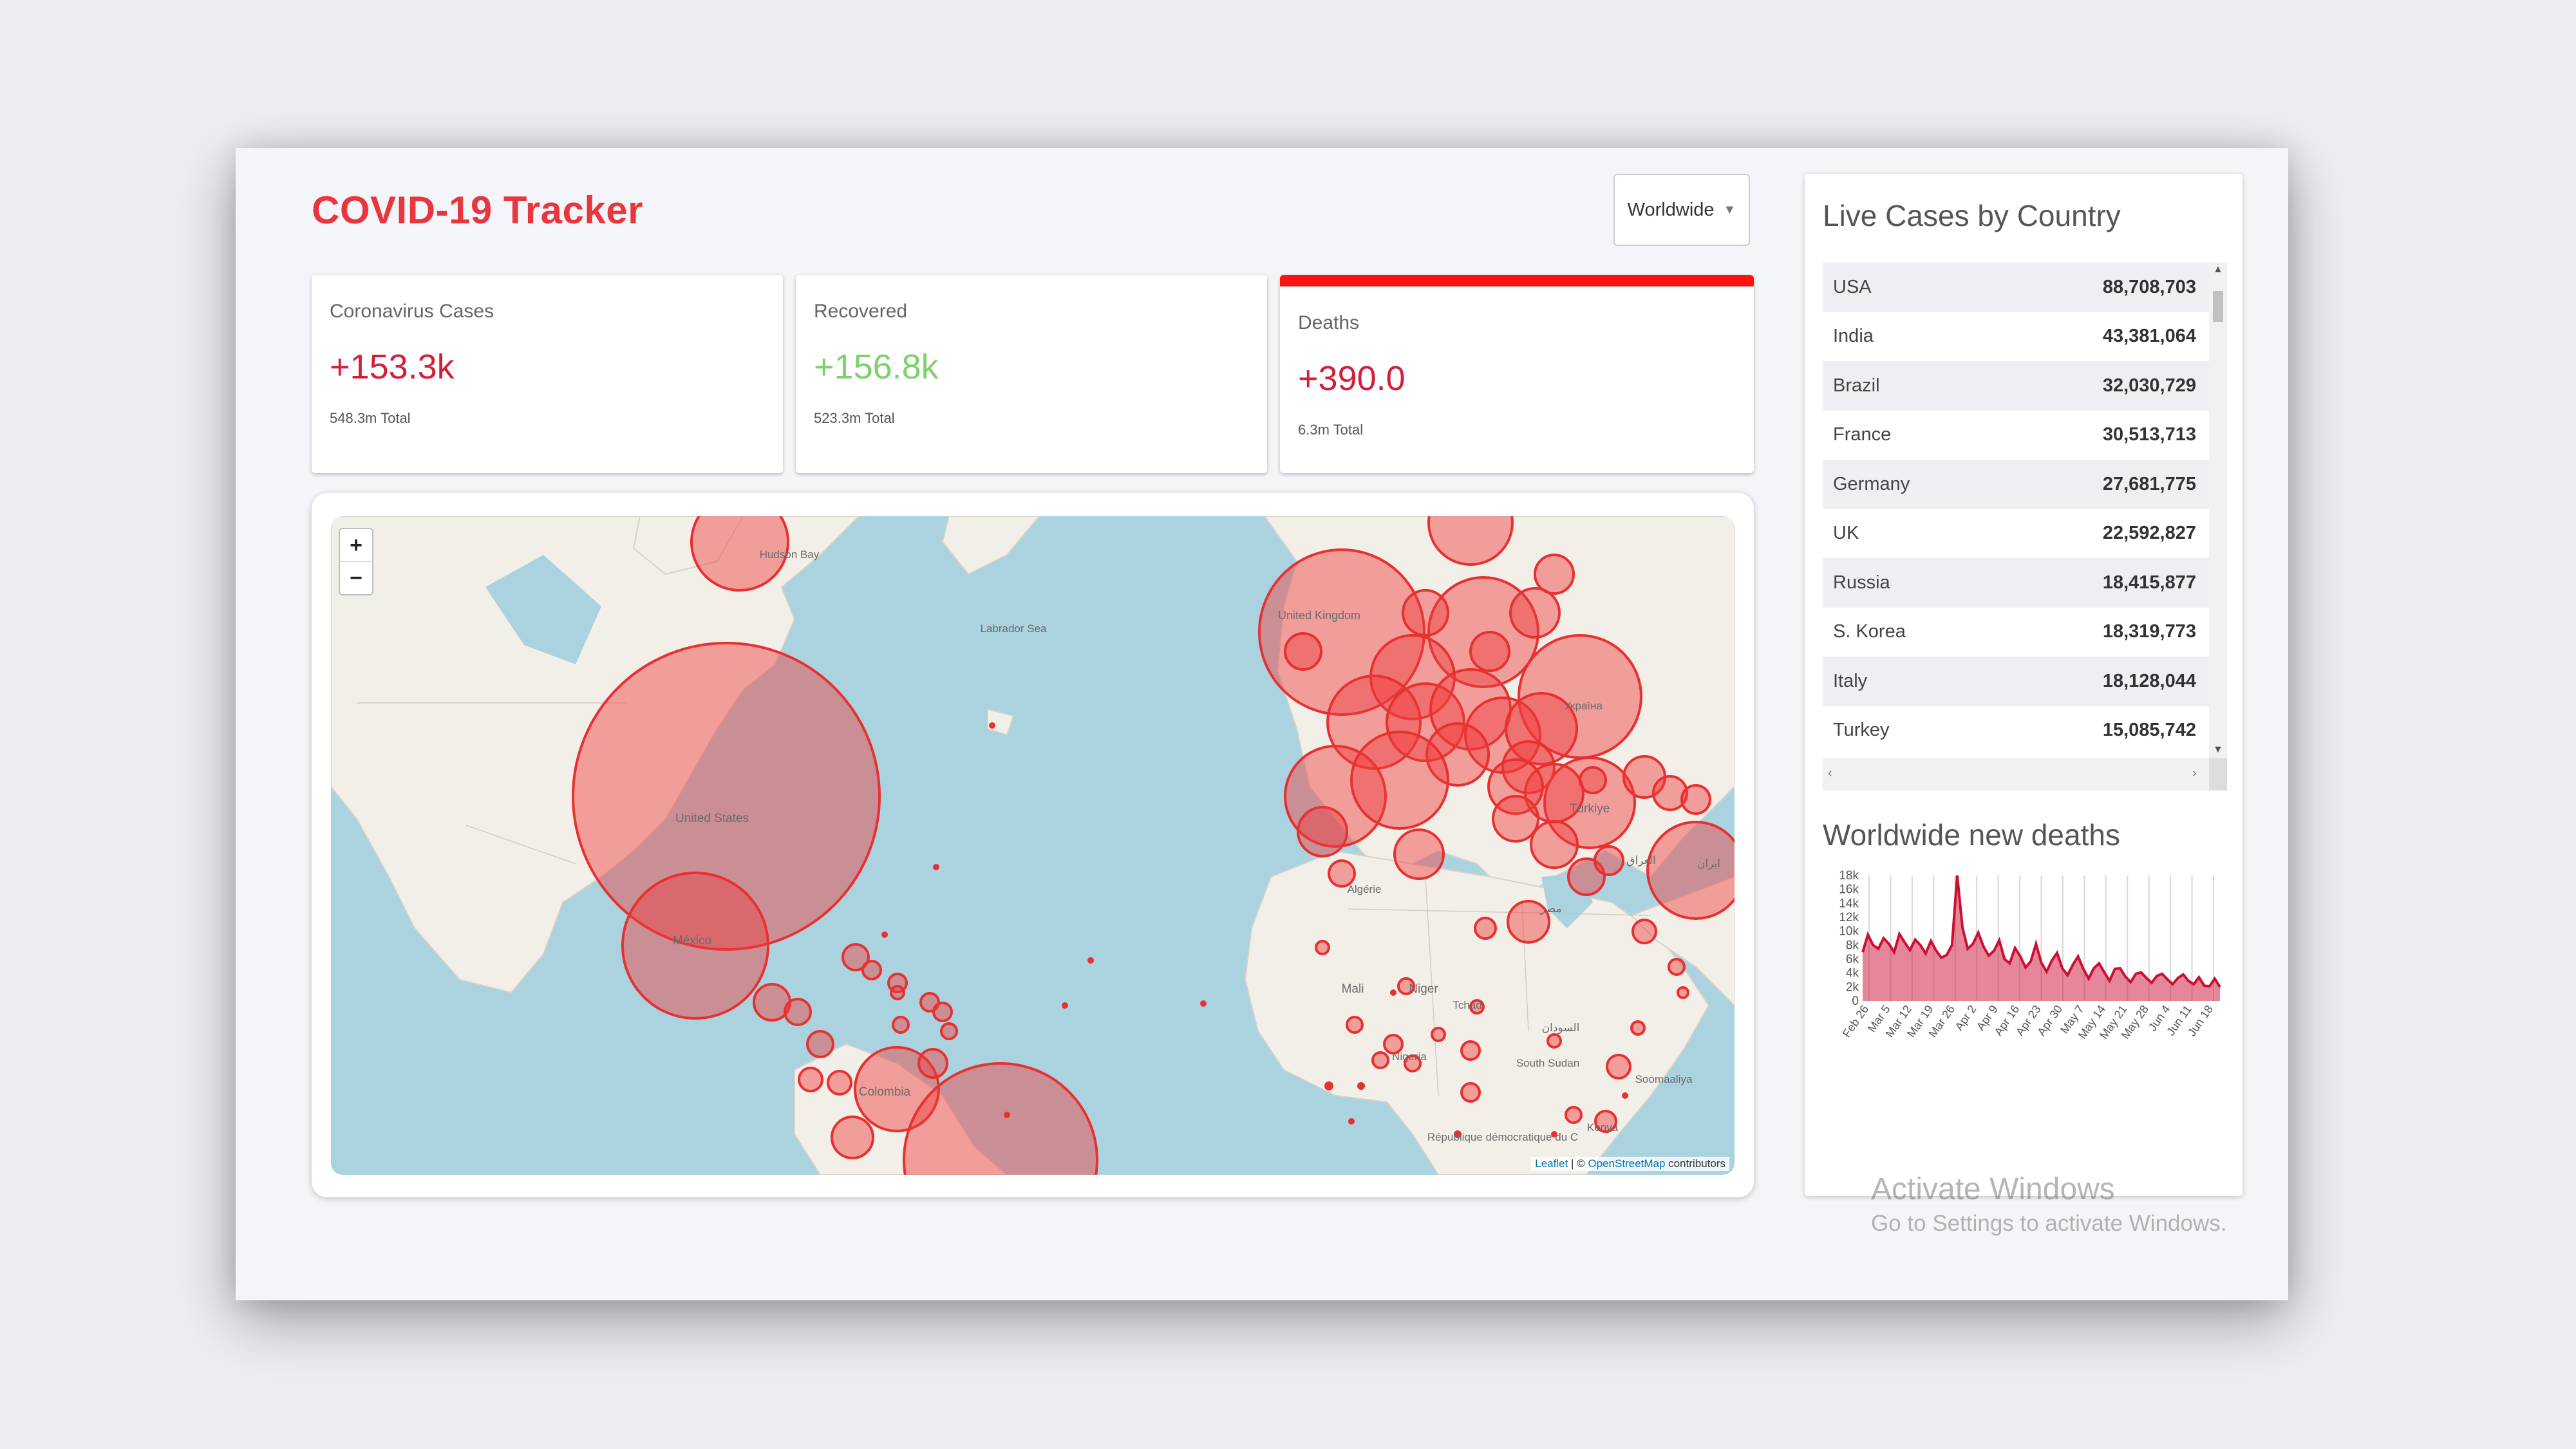  What do you see at coordinates (356, 577) in the screenshot?
I see `zoom-out-button: −` at bounding box center [356, 577].